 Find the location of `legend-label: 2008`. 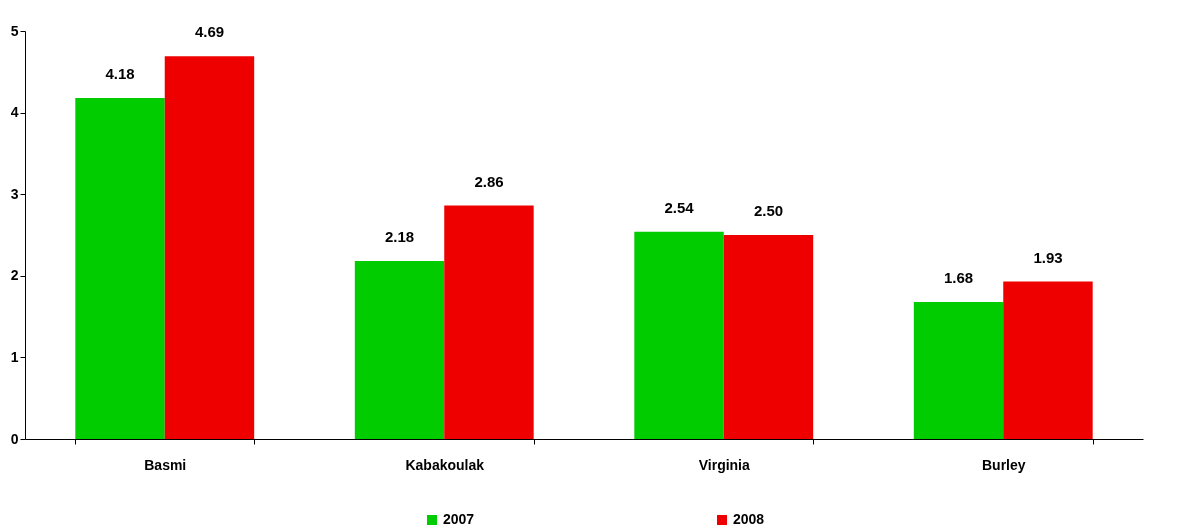

legend-label: 2008 is located at coordinates (749, 519).